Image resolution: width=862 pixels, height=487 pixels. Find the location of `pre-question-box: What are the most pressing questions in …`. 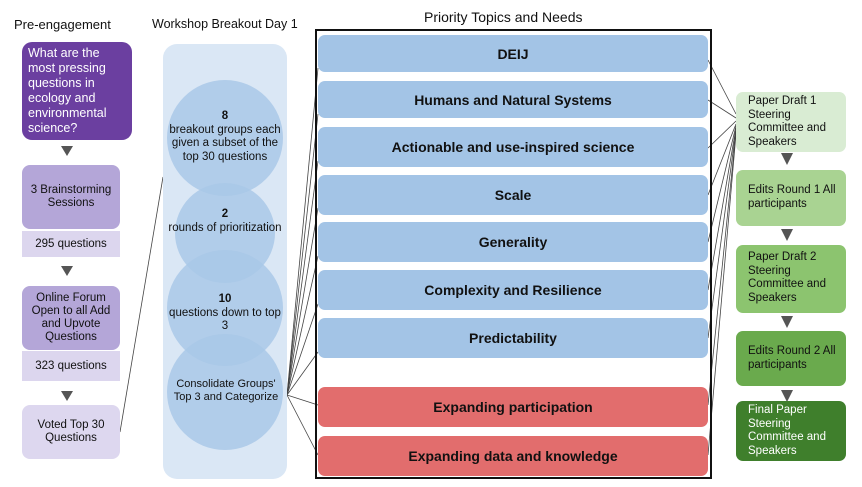

pre-question-box: What are the most pressing questions in … is located at coordinates (77, 91).